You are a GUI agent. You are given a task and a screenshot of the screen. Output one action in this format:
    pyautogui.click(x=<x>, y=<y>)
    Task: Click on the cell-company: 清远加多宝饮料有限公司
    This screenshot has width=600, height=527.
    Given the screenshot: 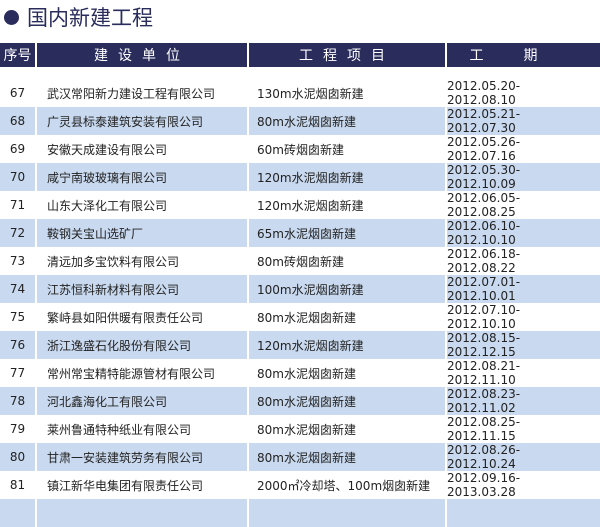 What is the action you would take?
    pyautogui.click(x=113, y=261)
    